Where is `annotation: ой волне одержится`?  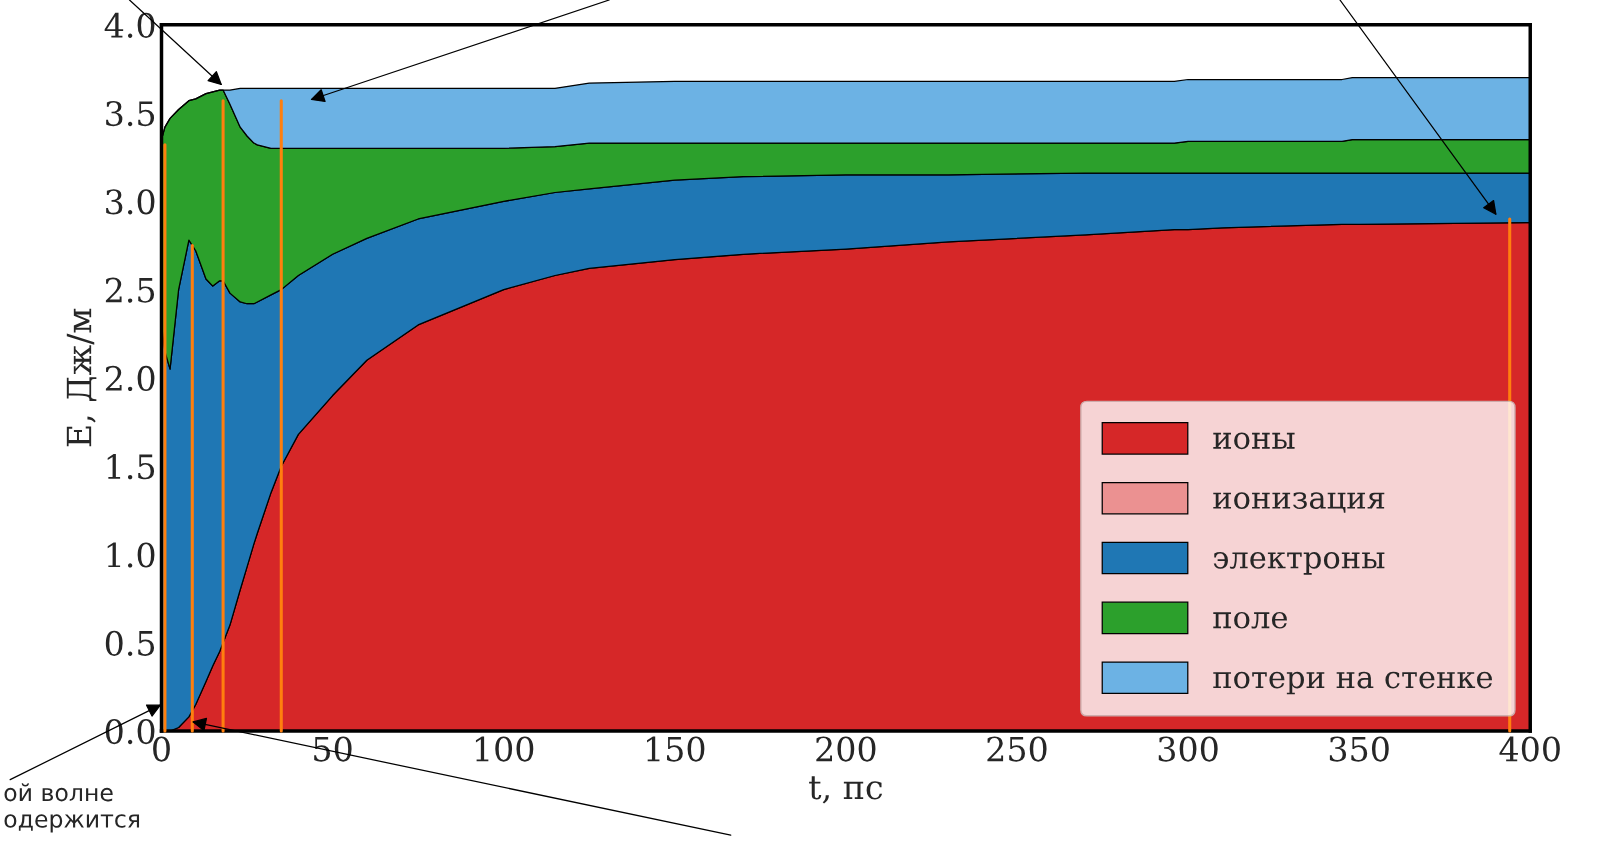
annotation: ой волне одержится is located at coordinates (72, 808).